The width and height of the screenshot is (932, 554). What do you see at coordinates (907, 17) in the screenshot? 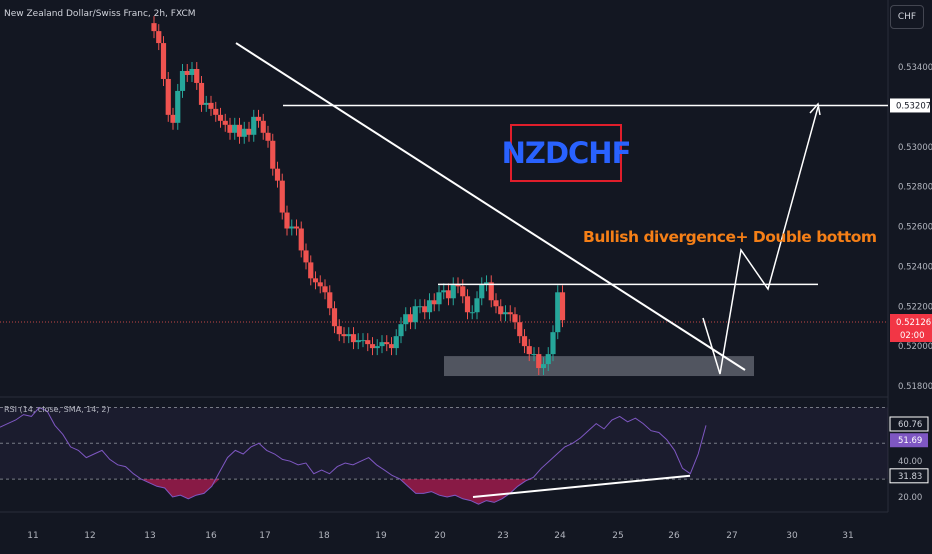
I see `currency-button: CHF` at bounding box center [907, 17].